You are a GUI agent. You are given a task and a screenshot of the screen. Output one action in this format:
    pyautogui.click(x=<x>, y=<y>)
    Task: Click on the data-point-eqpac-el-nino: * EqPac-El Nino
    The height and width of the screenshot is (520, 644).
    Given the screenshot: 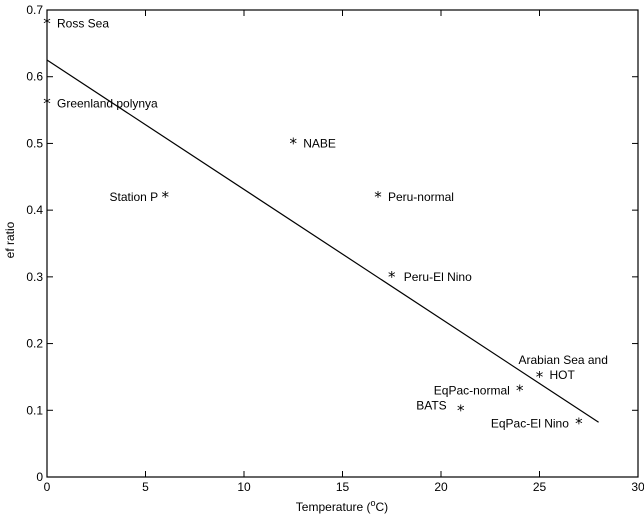 What is the action you would take?
    pyautogui.click(x=537, y=424)
    